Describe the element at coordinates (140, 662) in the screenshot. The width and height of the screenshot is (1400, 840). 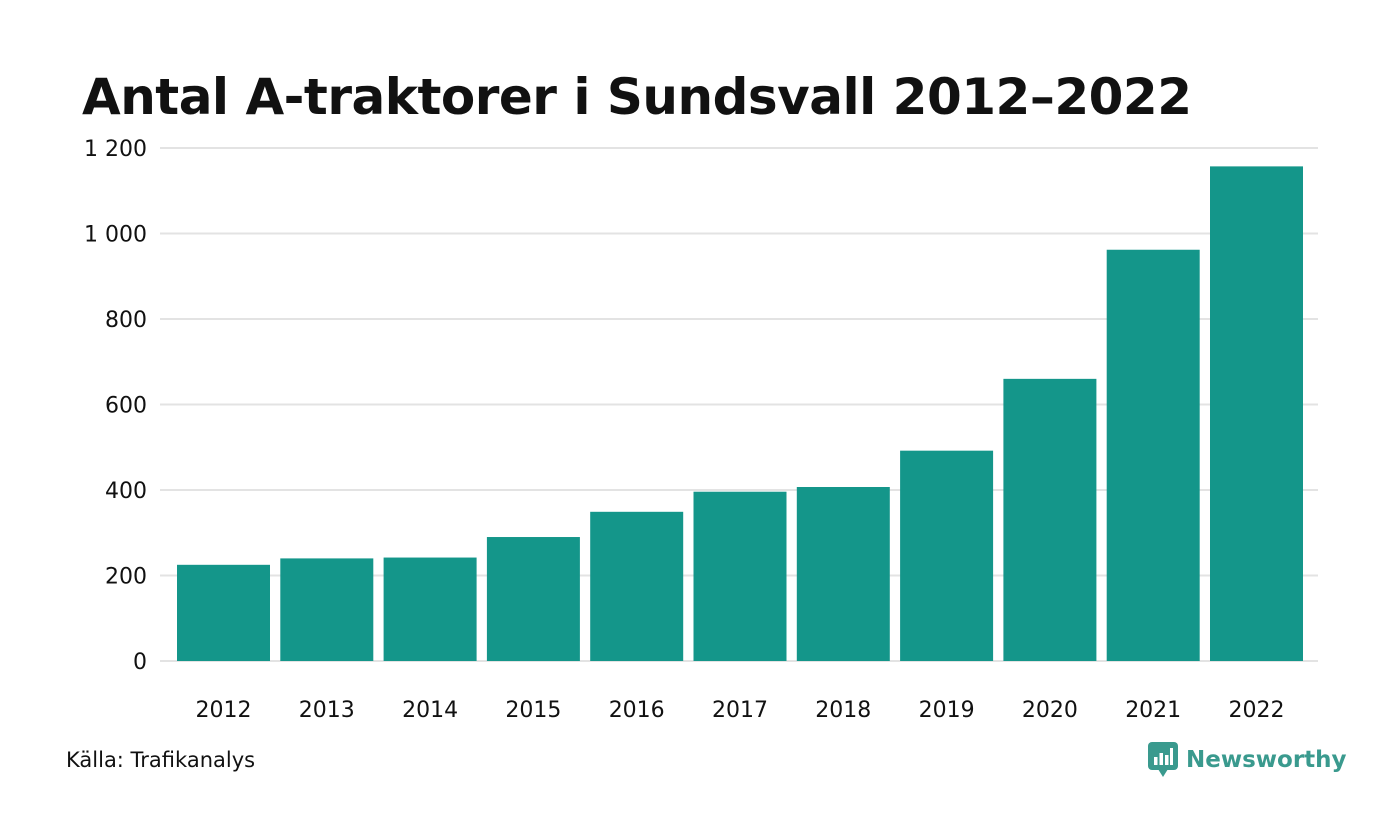
I see `y-tick-label: 0` at that location.